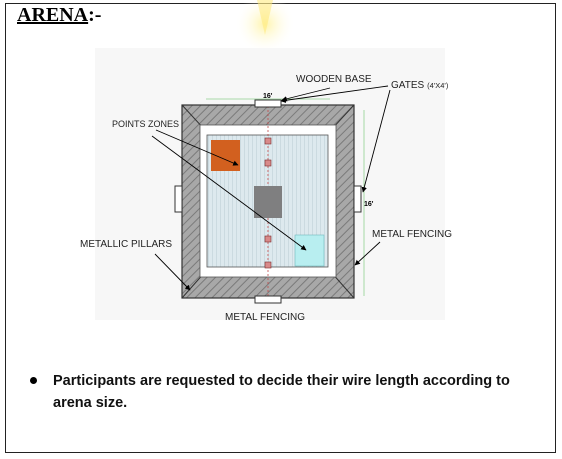  What do you see at coordinates (265, 317) in the screenshot?
I see `label-metal-fencing-bottom: METAL FENCING` at bounding box center [265, 317].